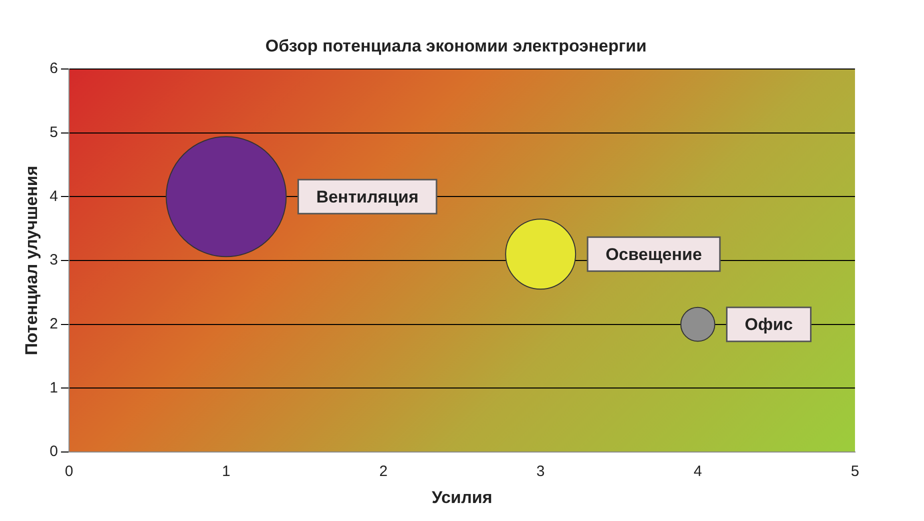 This screenshot has width=924, height=521. What do you see at coordinates (54, 69) in the screenshot?
I see `y-tick-label: 6` at bounding box center [54, 69].